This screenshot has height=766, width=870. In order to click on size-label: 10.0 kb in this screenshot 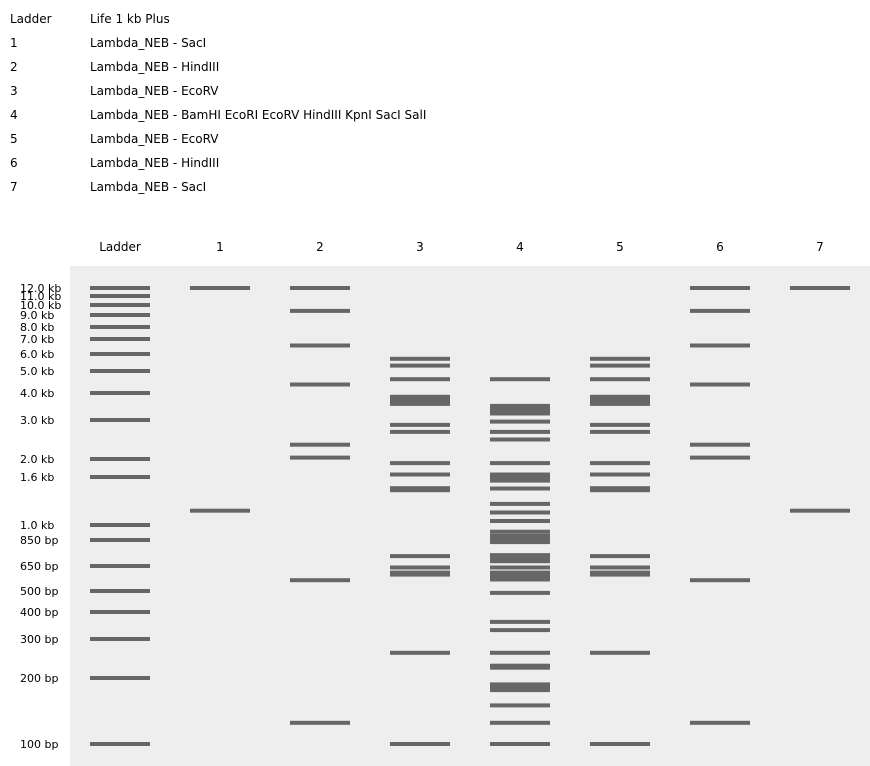, I will do `click(40, 305)`.